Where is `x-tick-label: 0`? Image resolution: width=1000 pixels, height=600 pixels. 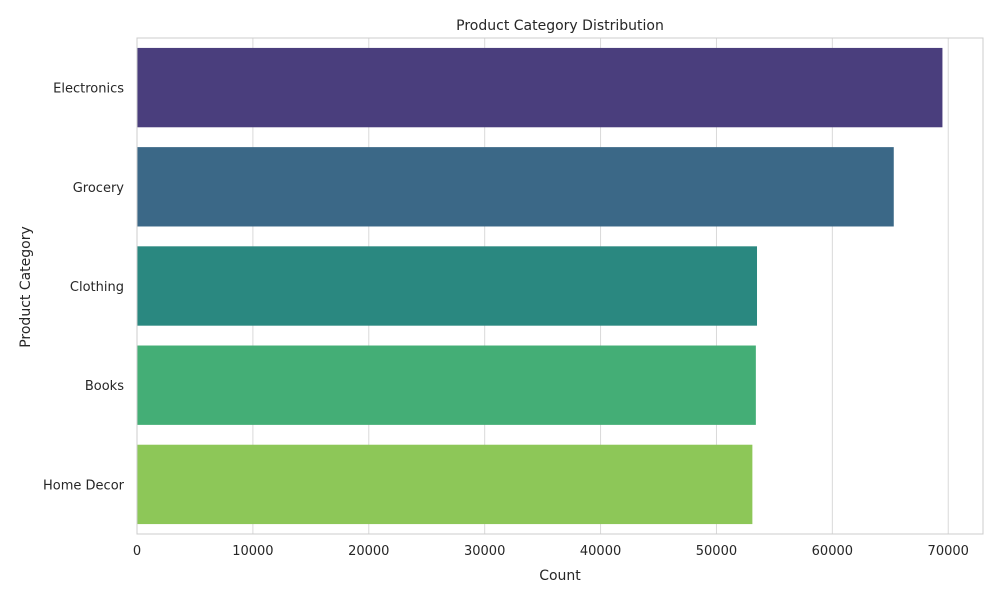
x-tick-label: 0 is located at coordinates (137, 551).